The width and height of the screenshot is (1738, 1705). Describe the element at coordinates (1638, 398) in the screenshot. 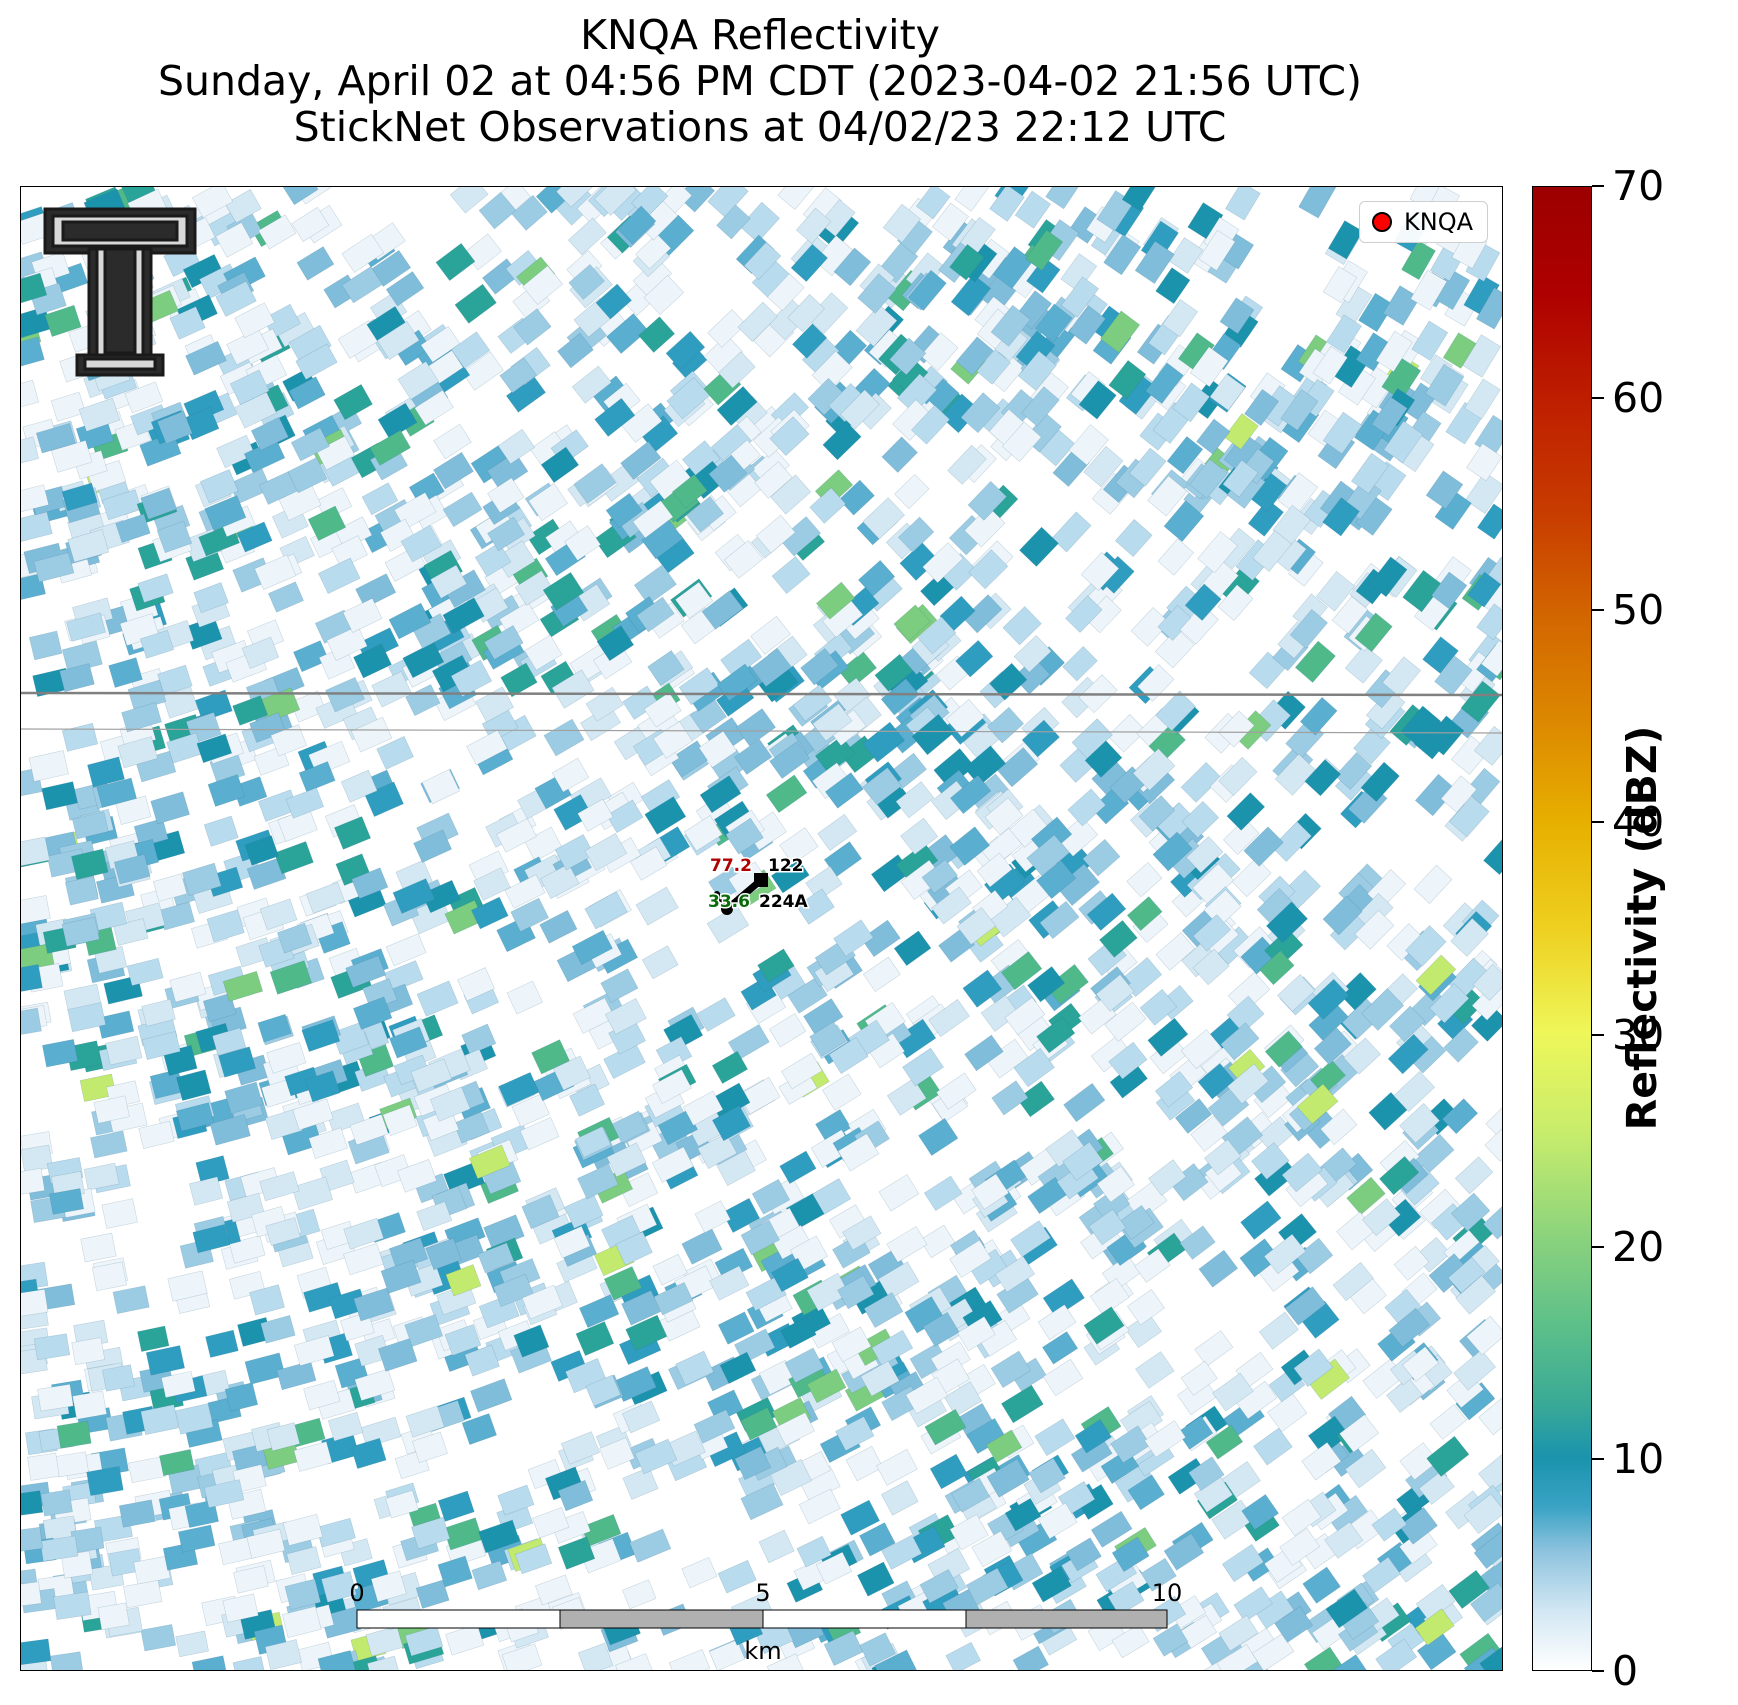

I see `colorbar-tick-label: 60` at that location.